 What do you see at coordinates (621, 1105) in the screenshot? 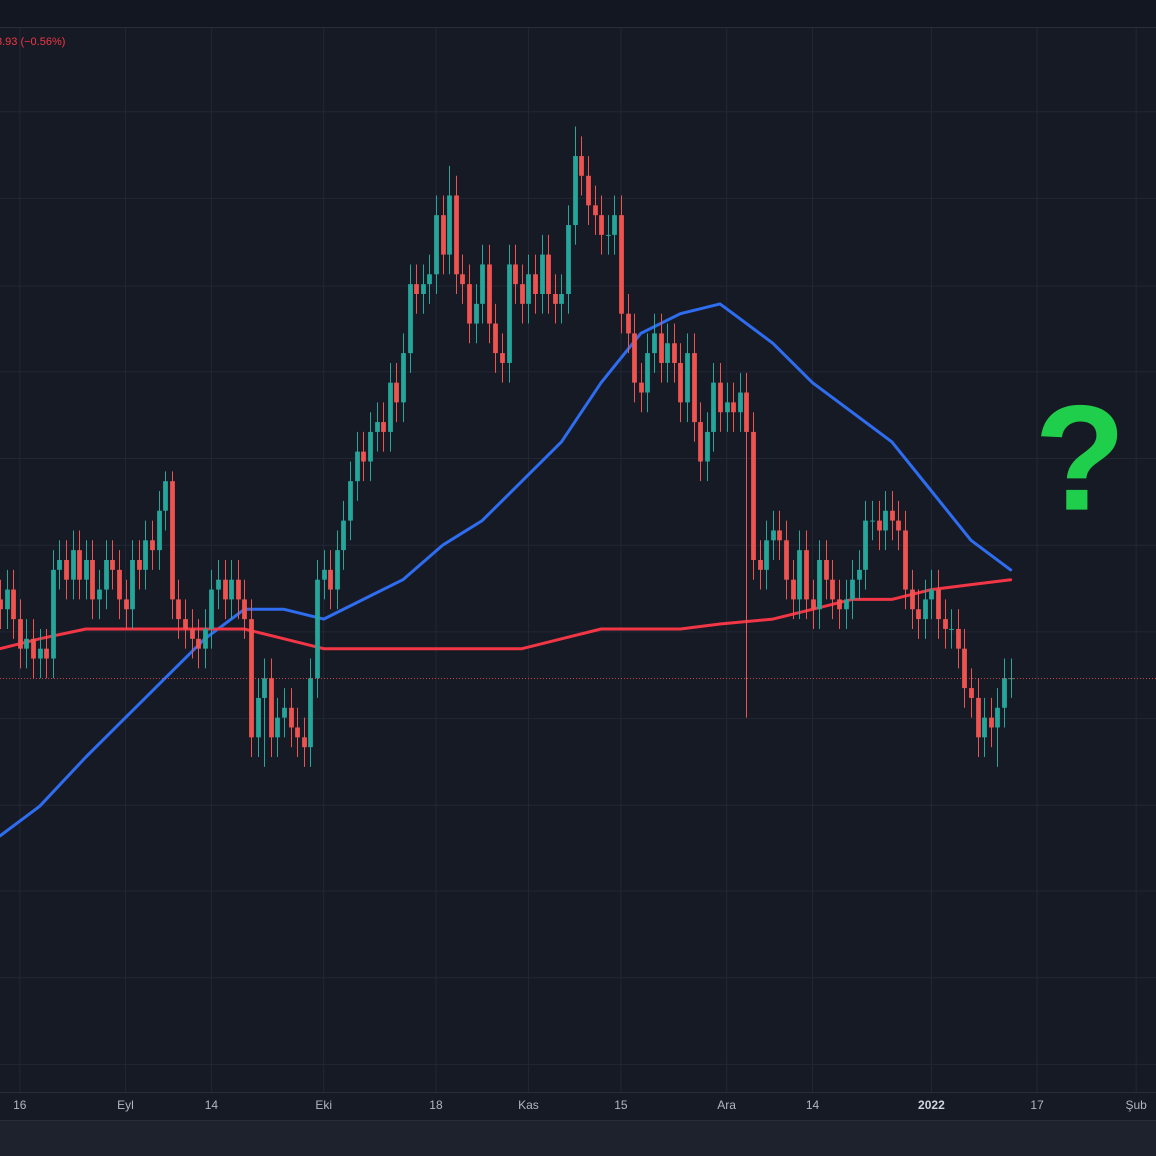
I see `x-tick-label: 15` at bounding box center [621, 1105].